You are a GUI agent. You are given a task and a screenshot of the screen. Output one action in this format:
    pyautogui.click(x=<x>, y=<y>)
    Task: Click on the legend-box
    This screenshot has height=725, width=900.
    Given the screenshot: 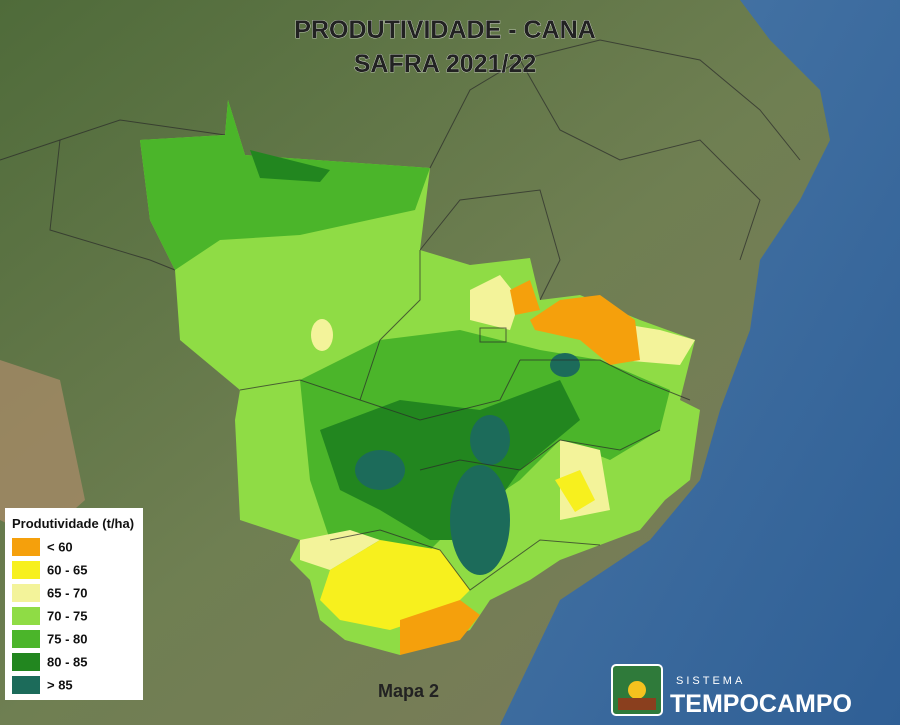 What is the action you would take?
    pyautogui.click(x=74, y=604)
    